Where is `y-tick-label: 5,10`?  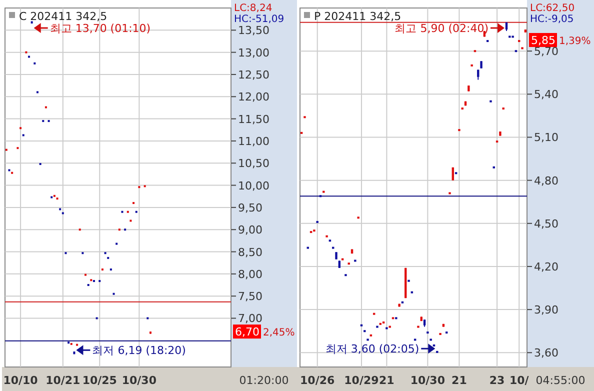
y-tick-label: 5,10 is located at coordinates (546, 137).